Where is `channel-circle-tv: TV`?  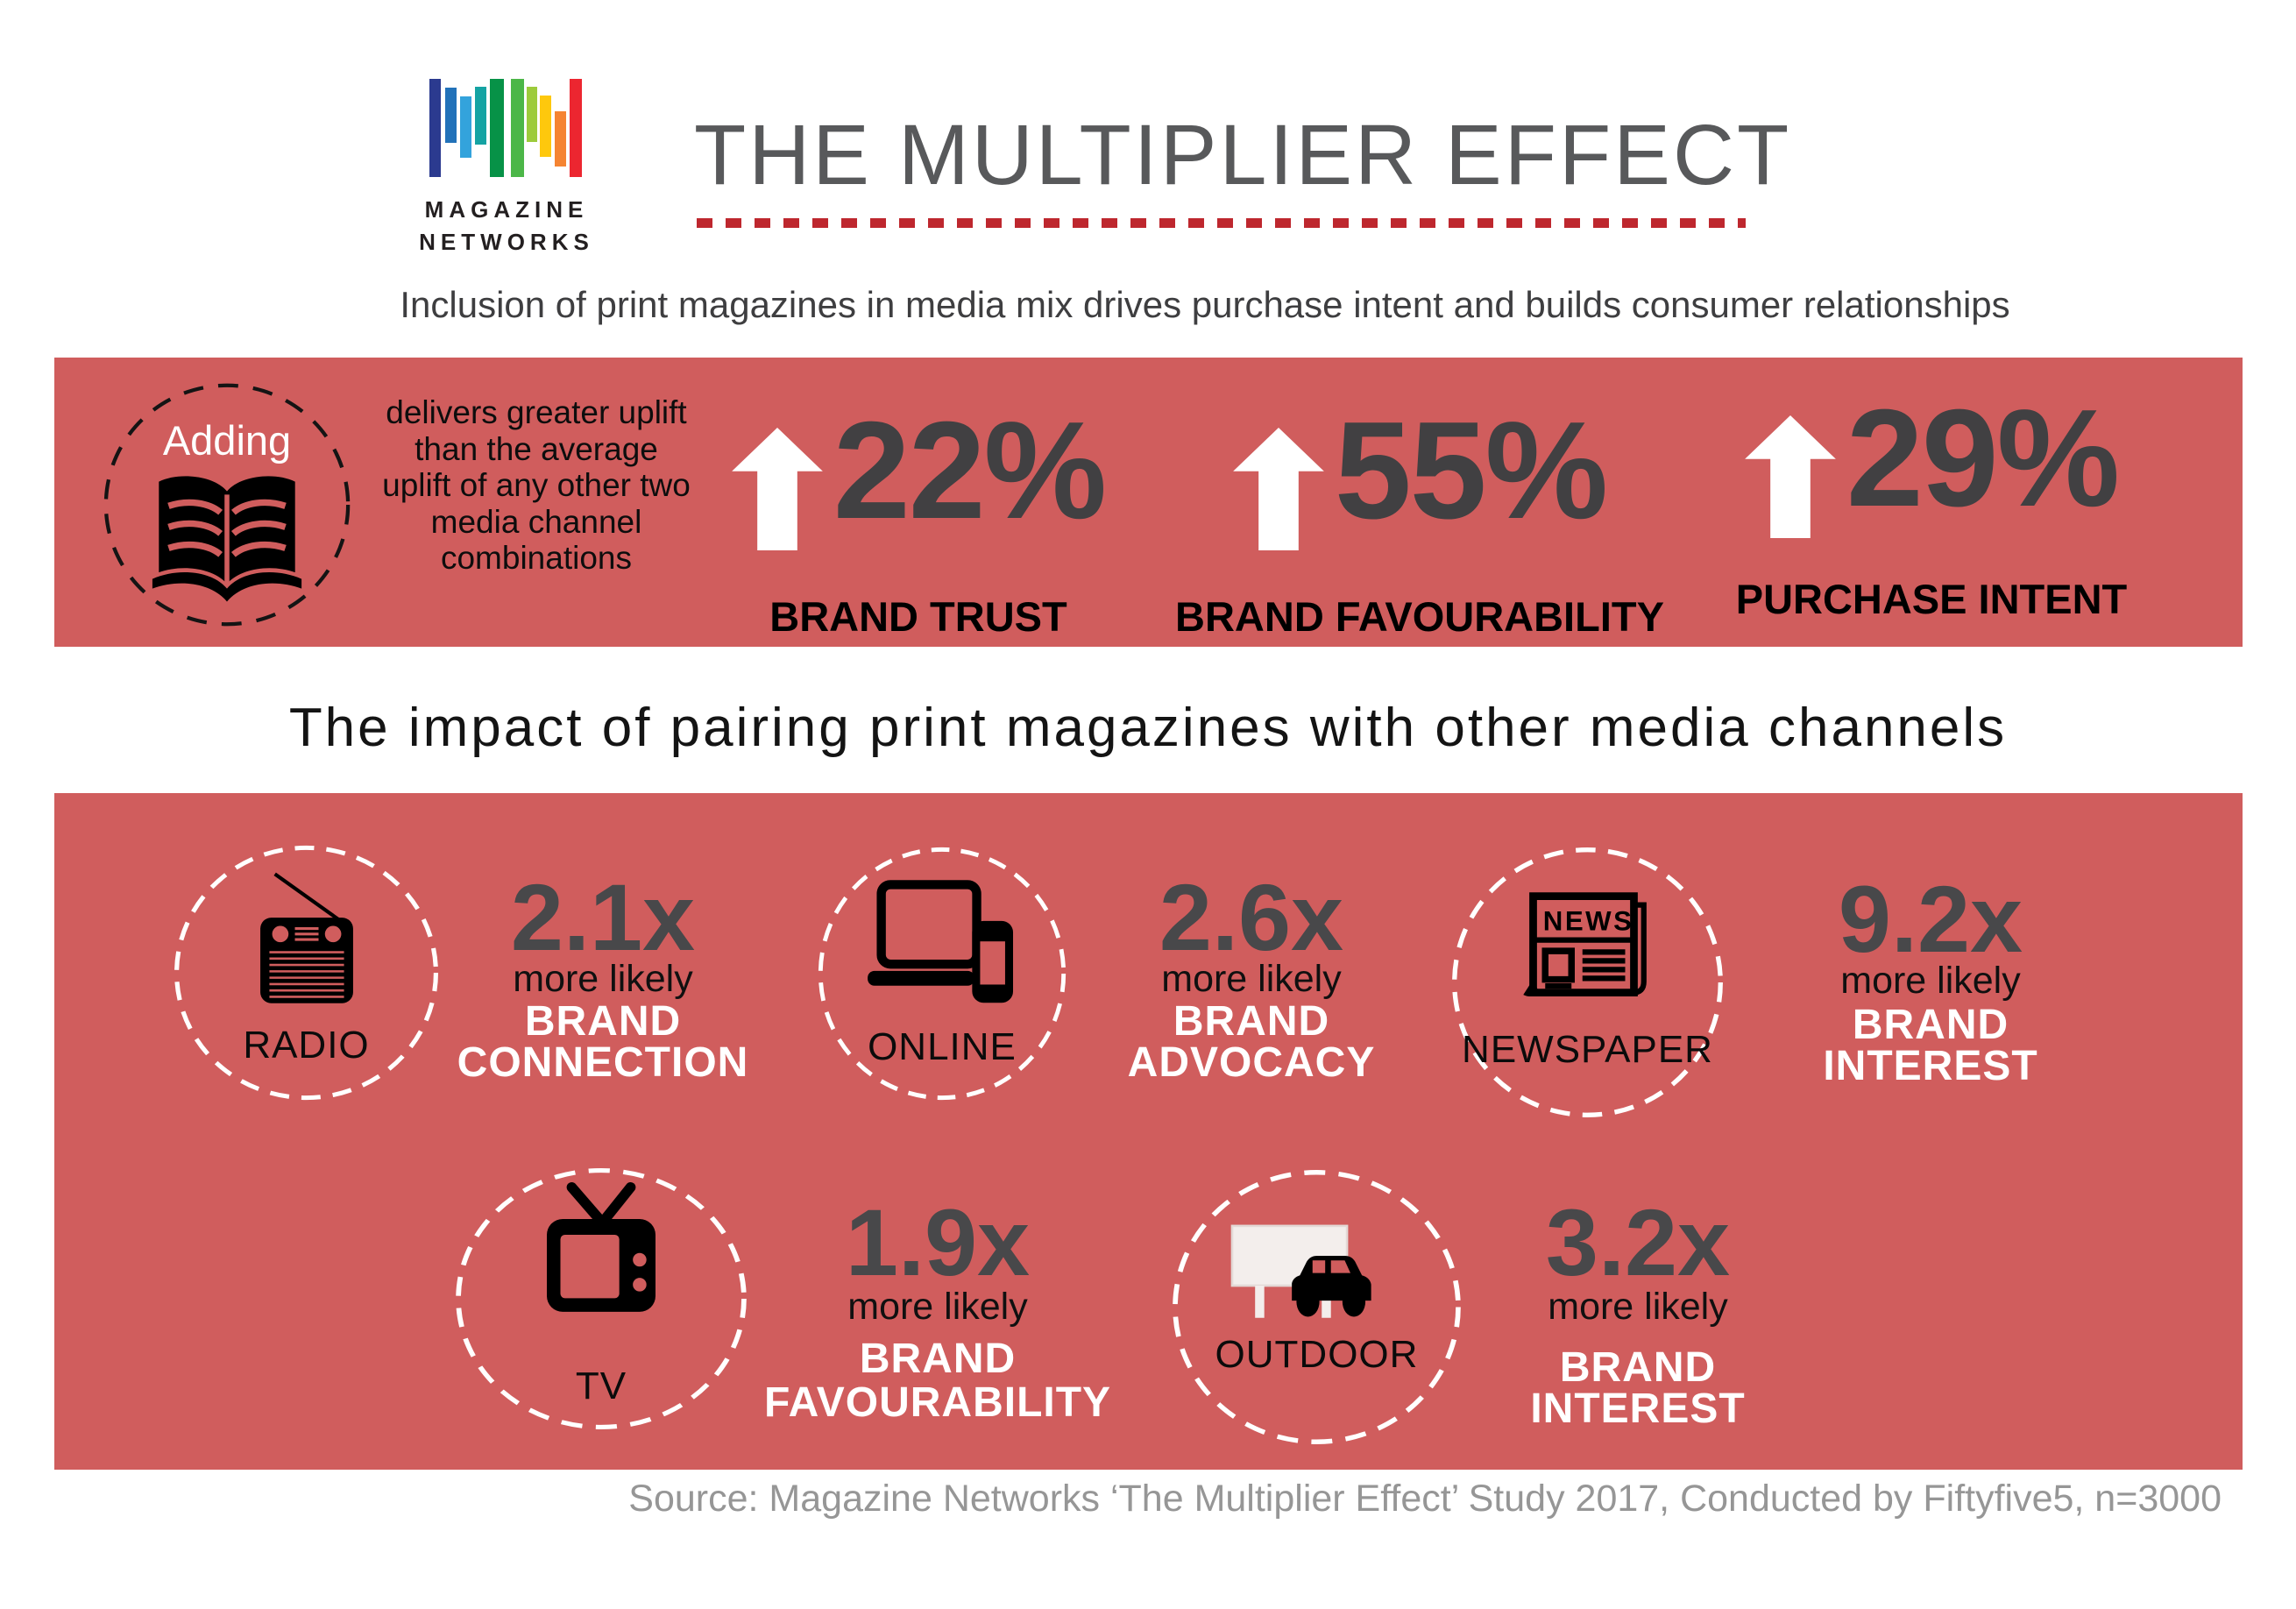
channel-circle-tv: TV is located at coordinates (601, 1298).